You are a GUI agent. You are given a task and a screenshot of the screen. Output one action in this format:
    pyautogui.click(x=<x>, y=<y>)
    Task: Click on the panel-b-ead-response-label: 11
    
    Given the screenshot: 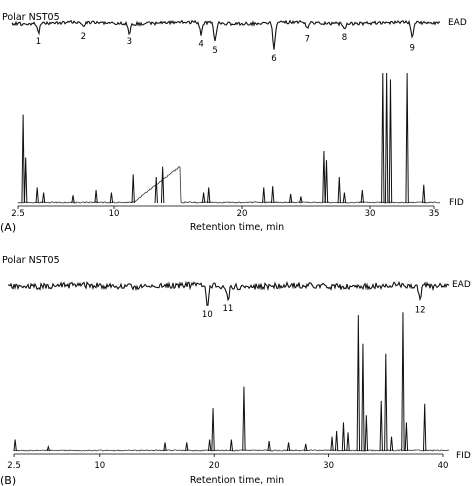 What is the action you would take?
    pyautogui.click(x=228, y=309)
    